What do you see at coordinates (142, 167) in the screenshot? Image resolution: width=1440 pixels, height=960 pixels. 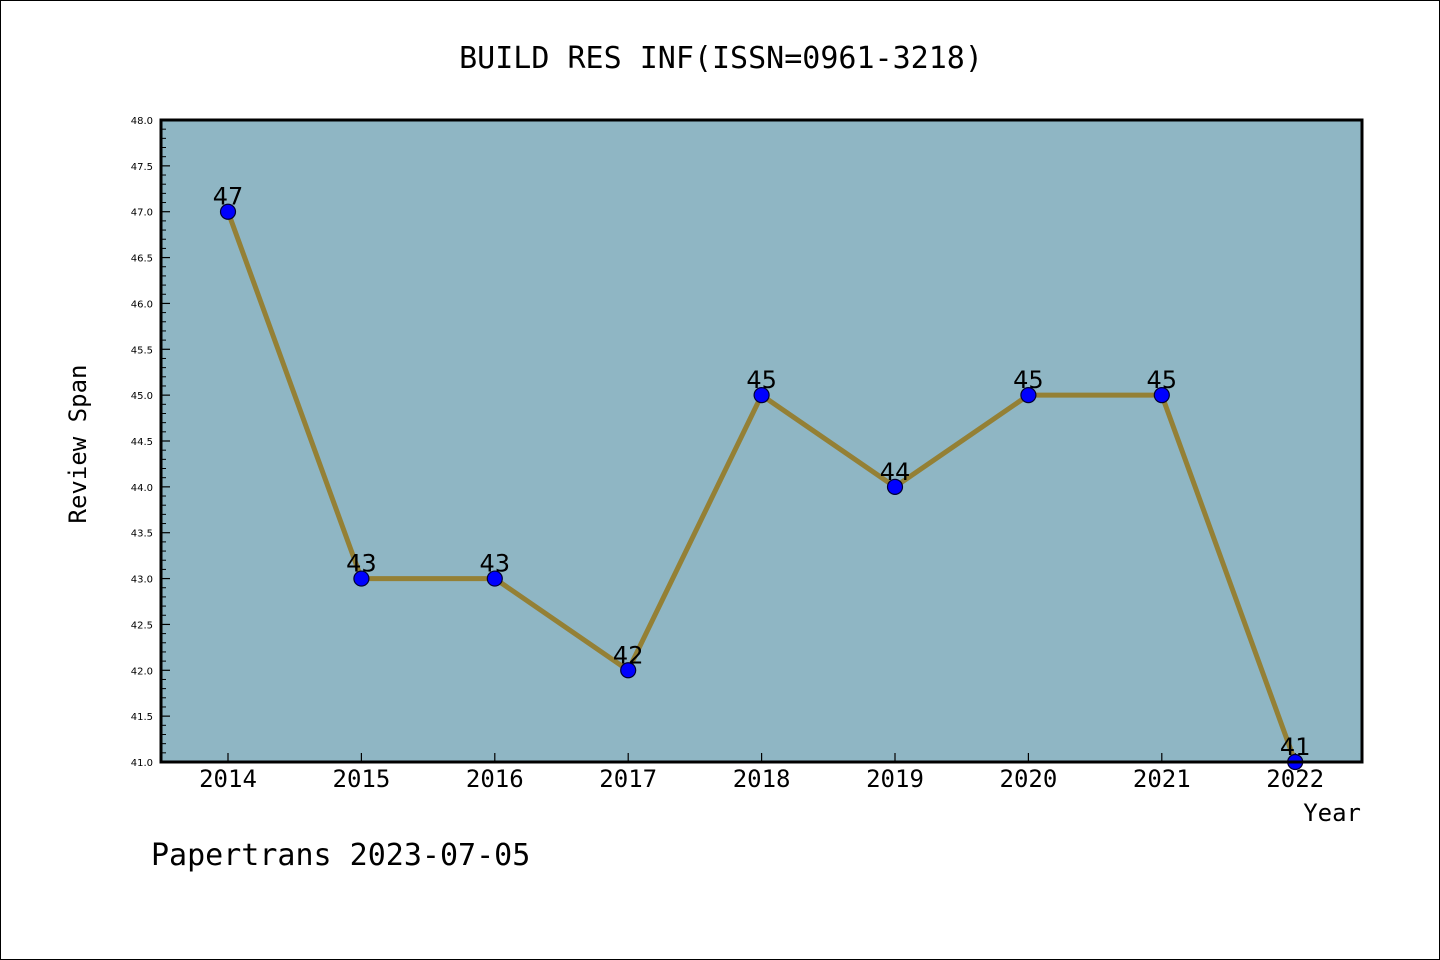 I see `y-tick-label: 47.5` at bounding box center [142, 167].